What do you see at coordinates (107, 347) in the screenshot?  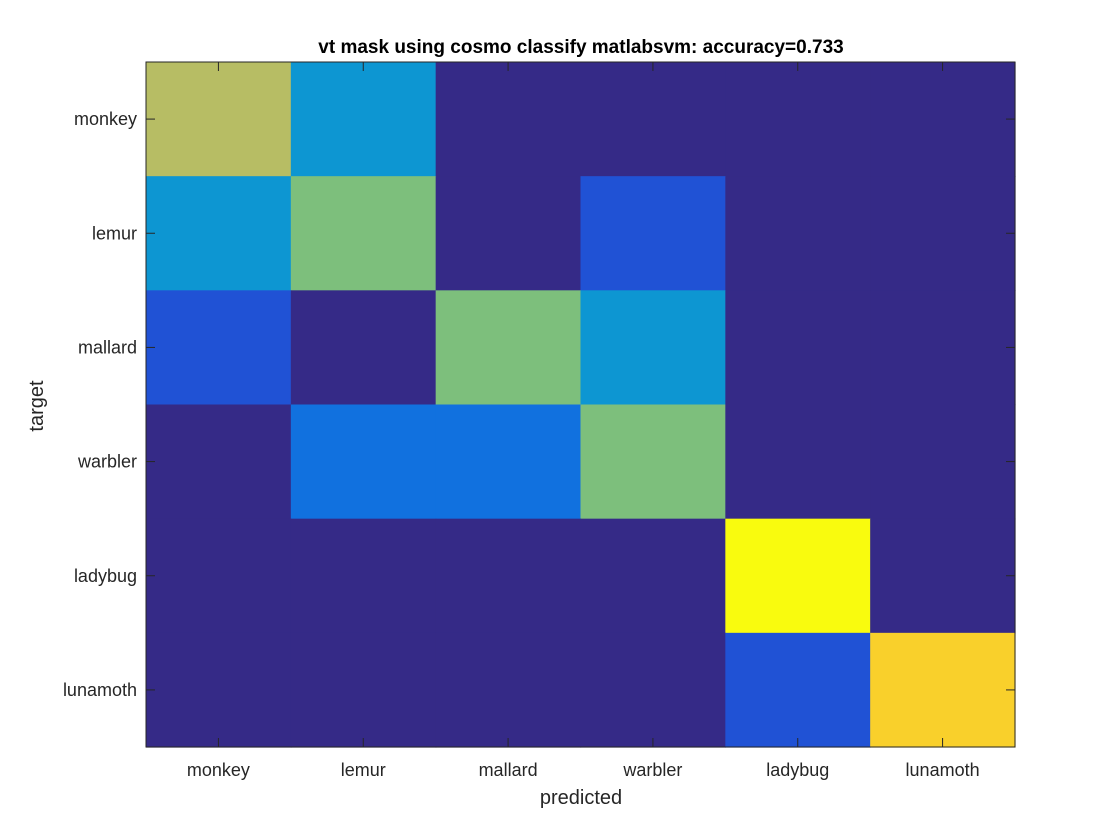 I see `y-tick-label: mallard` at bounding box center [107, 347].